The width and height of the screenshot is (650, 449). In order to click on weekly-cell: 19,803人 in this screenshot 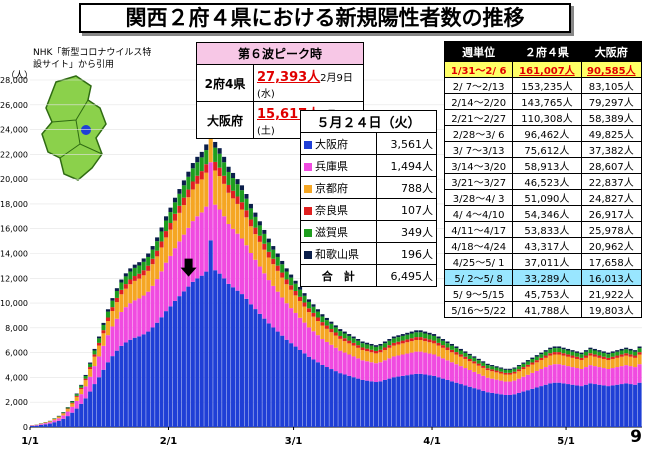, I will do `click(611, 309)`.